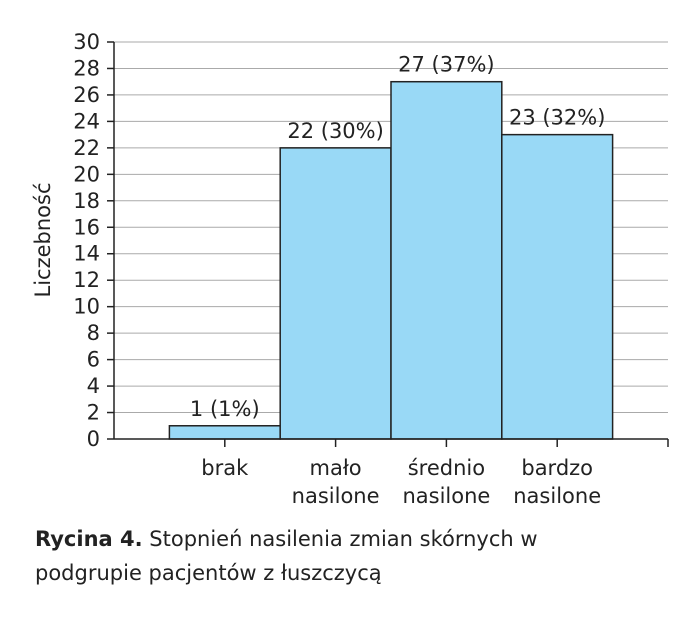  What do you see at coordinates (86, 307) in the screenshot?
I see `y-tick-label: 10` at bounding box center [86, 307].